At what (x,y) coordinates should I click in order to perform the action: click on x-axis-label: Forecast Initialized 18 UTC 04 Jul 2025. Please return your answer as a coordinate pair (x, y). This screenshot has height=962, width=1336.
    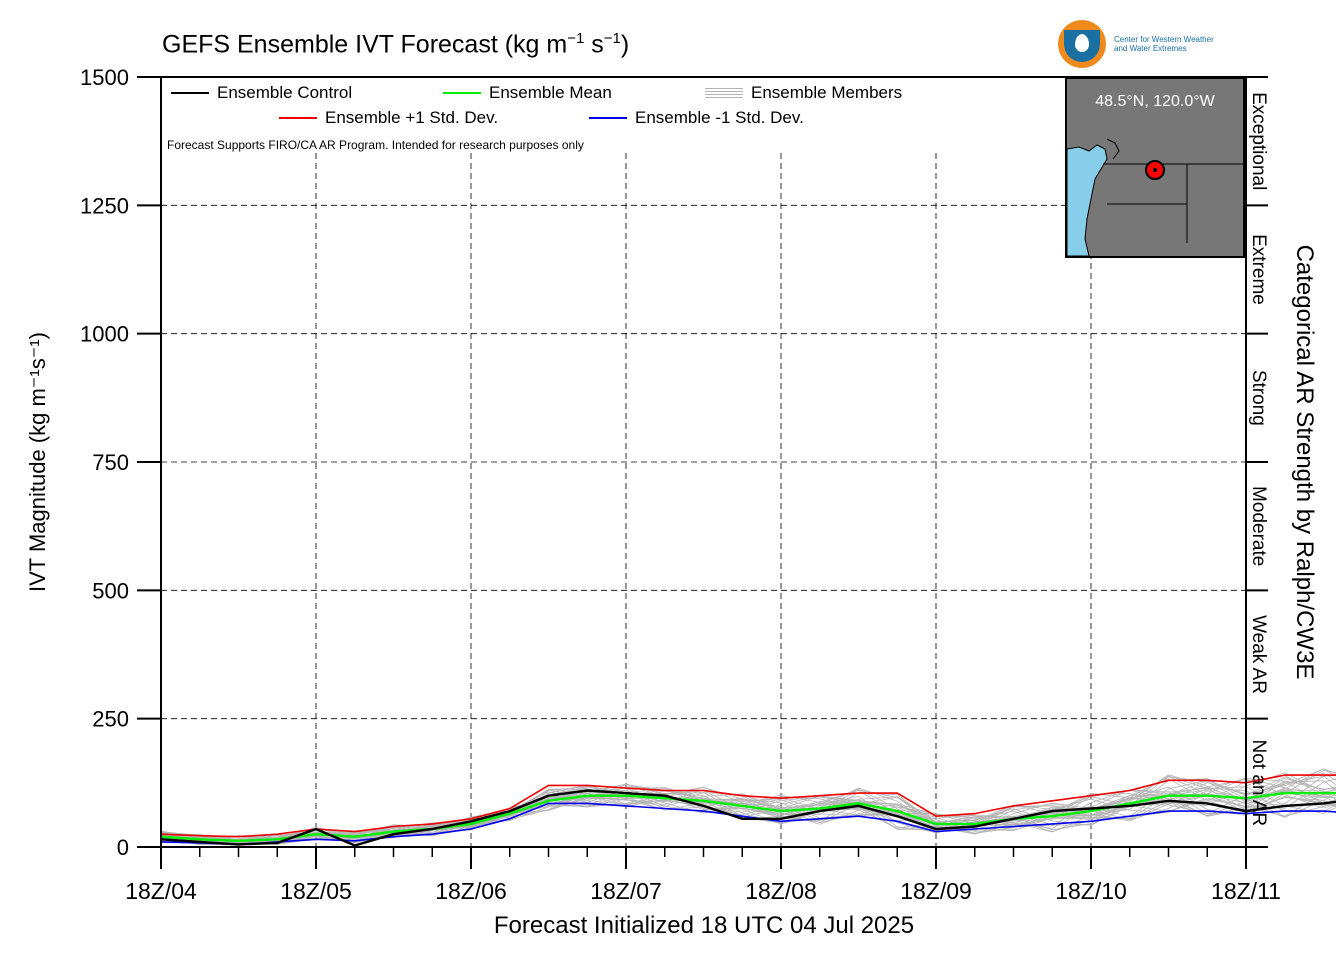
    Looking at the image, I should click on (704, 925).